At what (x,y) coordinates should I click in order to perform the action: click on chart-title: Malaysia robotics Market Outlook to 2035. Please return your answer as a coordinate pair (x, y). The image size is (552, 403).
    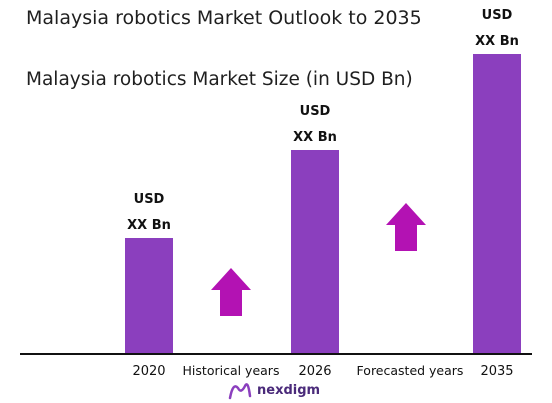
    Looking at the image, I should click on (224, 18).